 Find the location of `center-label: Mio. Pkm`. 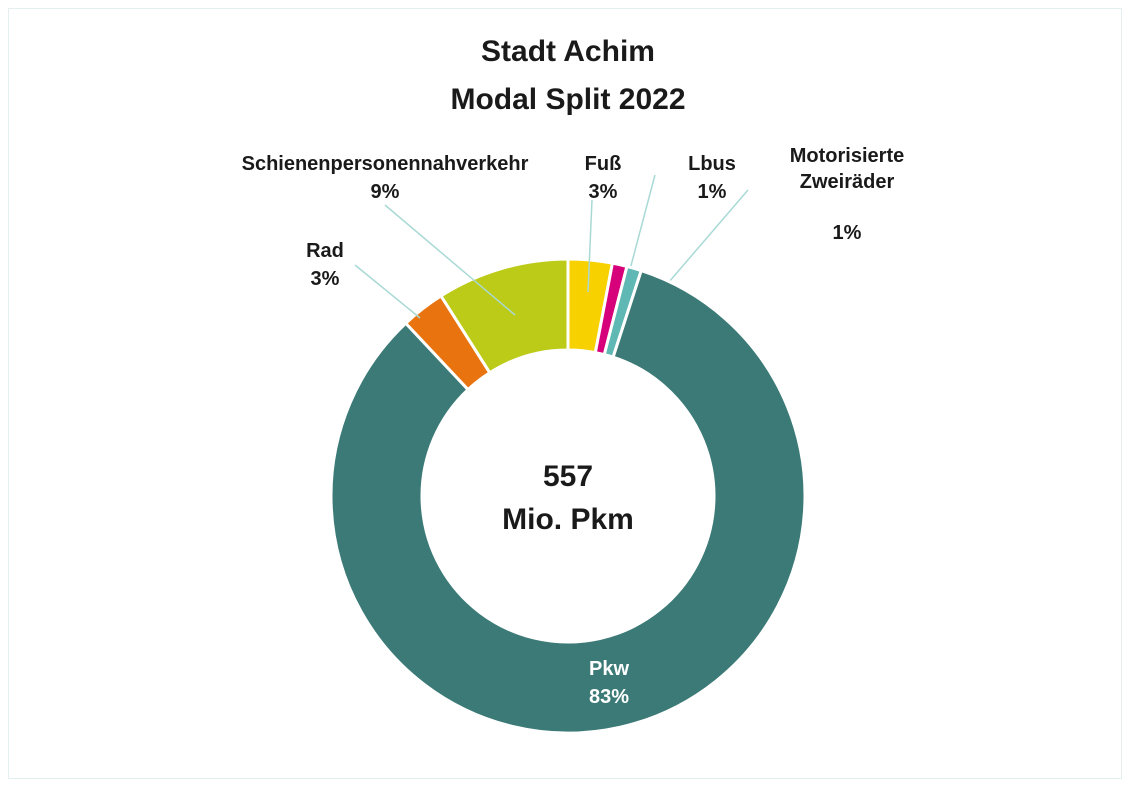

center-label: Mio. Pkm is located at coordinates (568, 519).